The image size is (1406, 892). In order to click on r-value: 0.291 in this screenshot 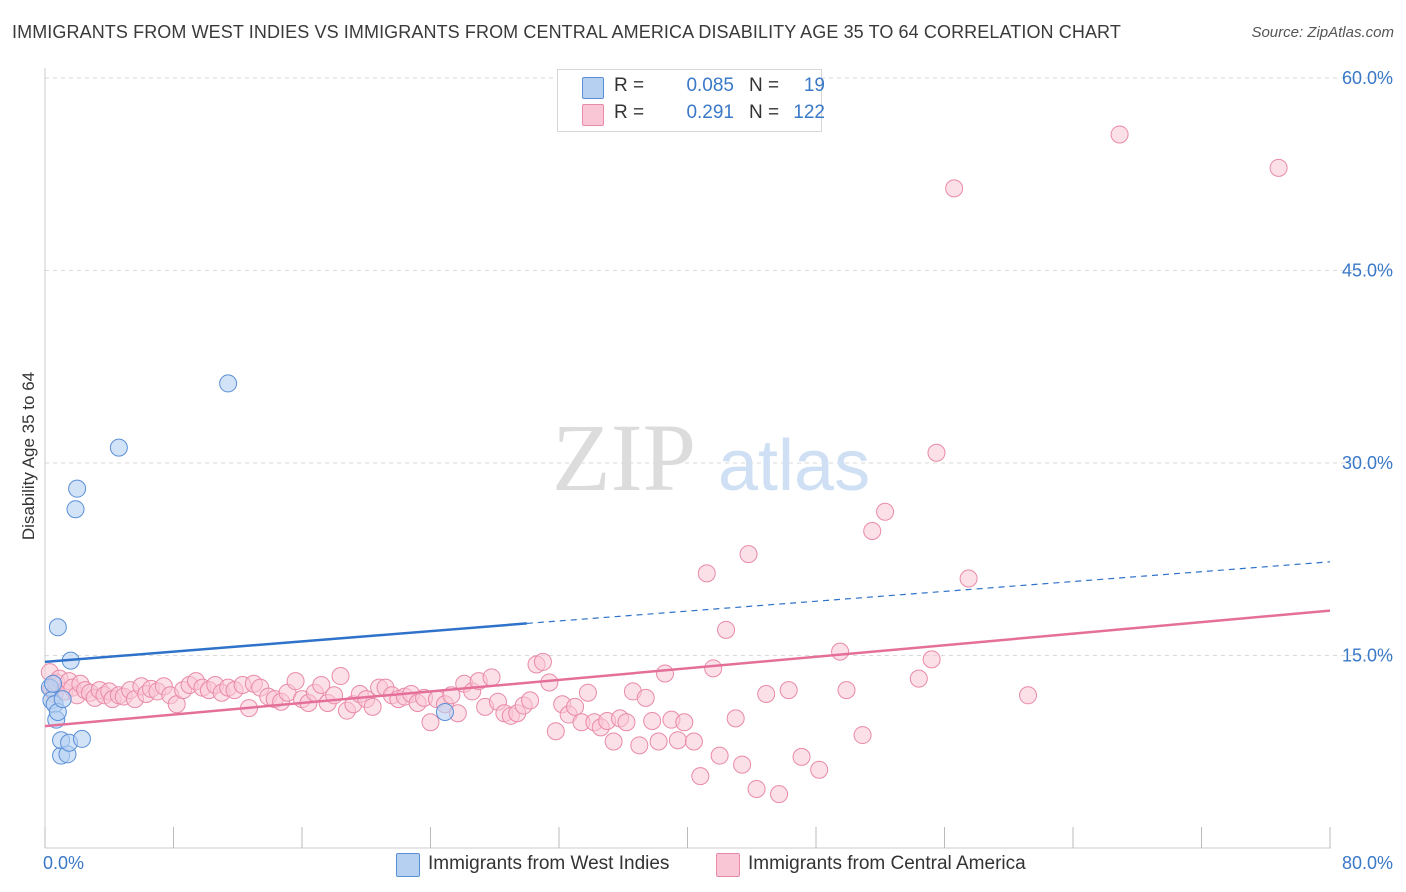, I will do `click(710, 112)`.